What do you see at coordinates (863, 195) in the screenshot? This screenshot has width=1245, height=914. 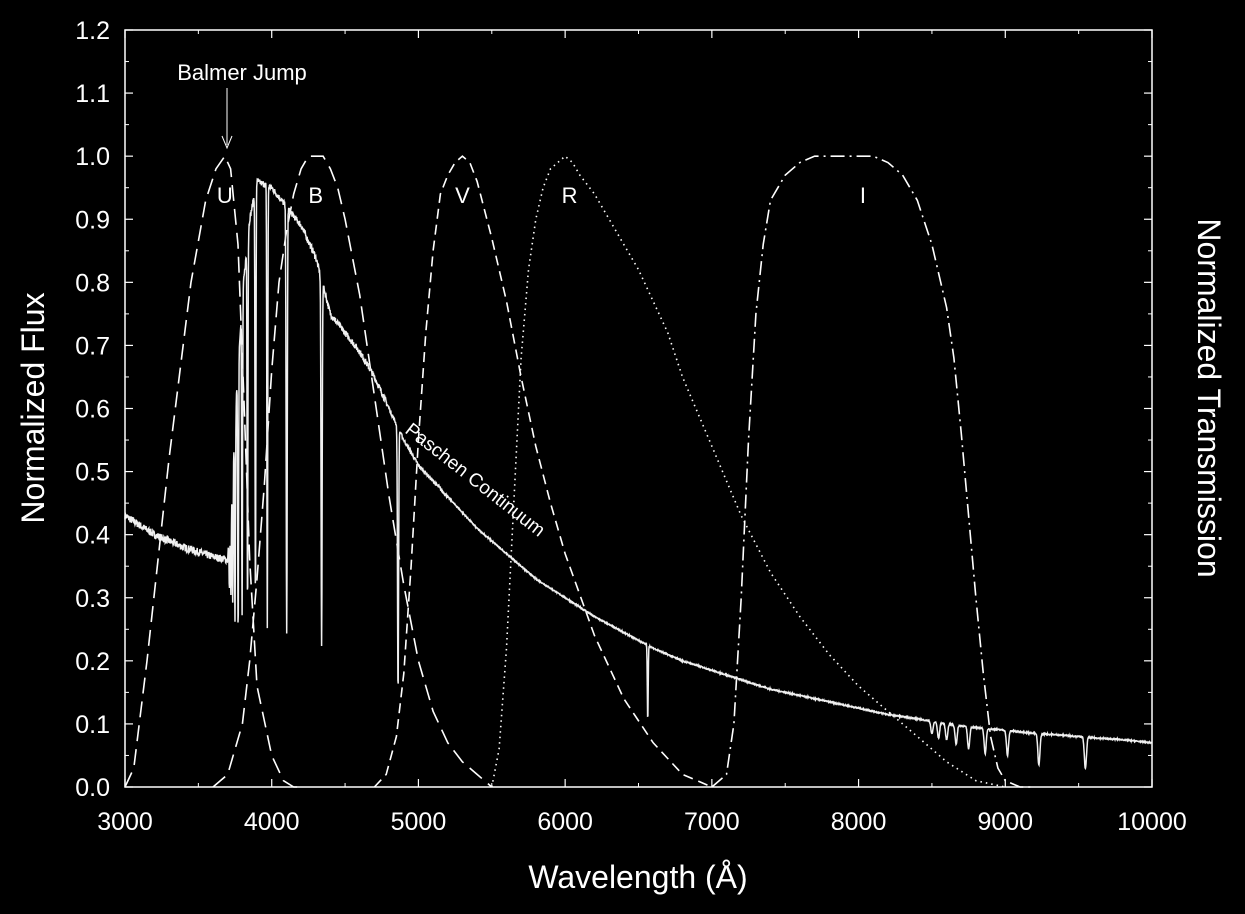 I see `filter-label-I: I` at bounding box center [863, 195].